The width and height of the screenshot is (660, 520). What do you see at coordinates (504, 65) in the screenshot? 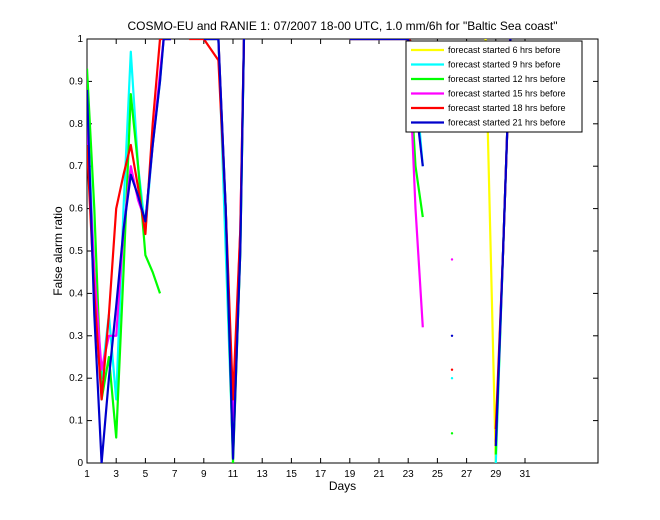
I see `legend-label: forecast started 9 hrs before` at bounding box center [504, 65].